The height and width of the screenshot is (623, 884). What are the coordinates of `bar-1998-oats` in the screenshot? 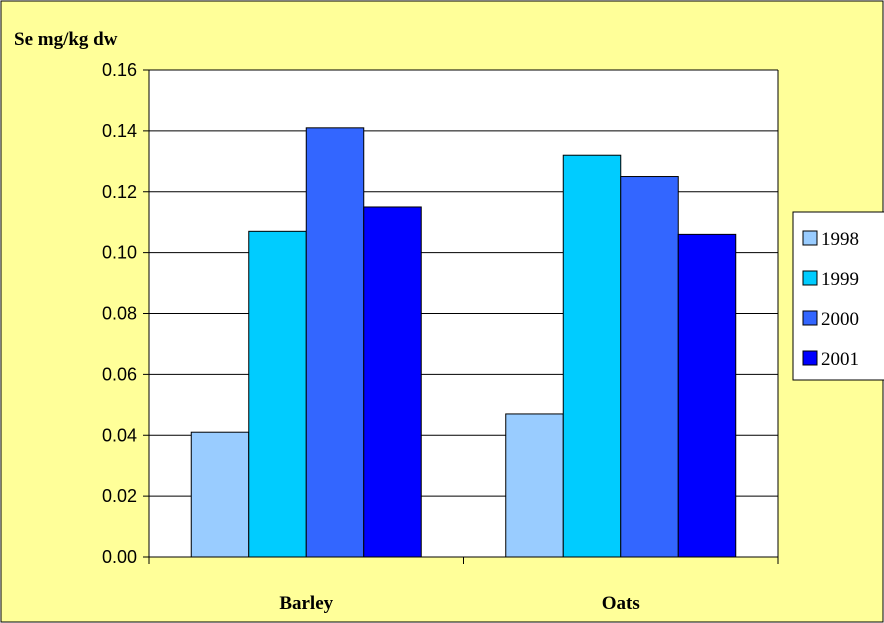 It's located at (534, 485).